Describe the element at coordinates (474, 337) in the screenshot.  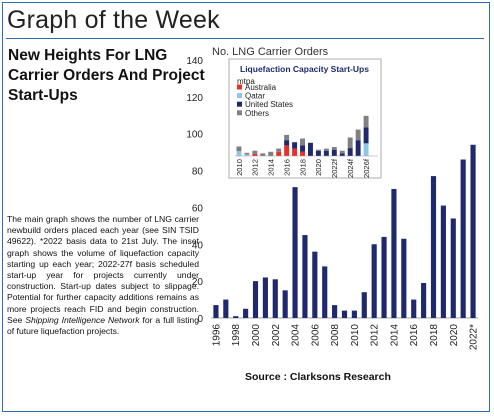
I see `x-tick-label: 2022*` at that location.